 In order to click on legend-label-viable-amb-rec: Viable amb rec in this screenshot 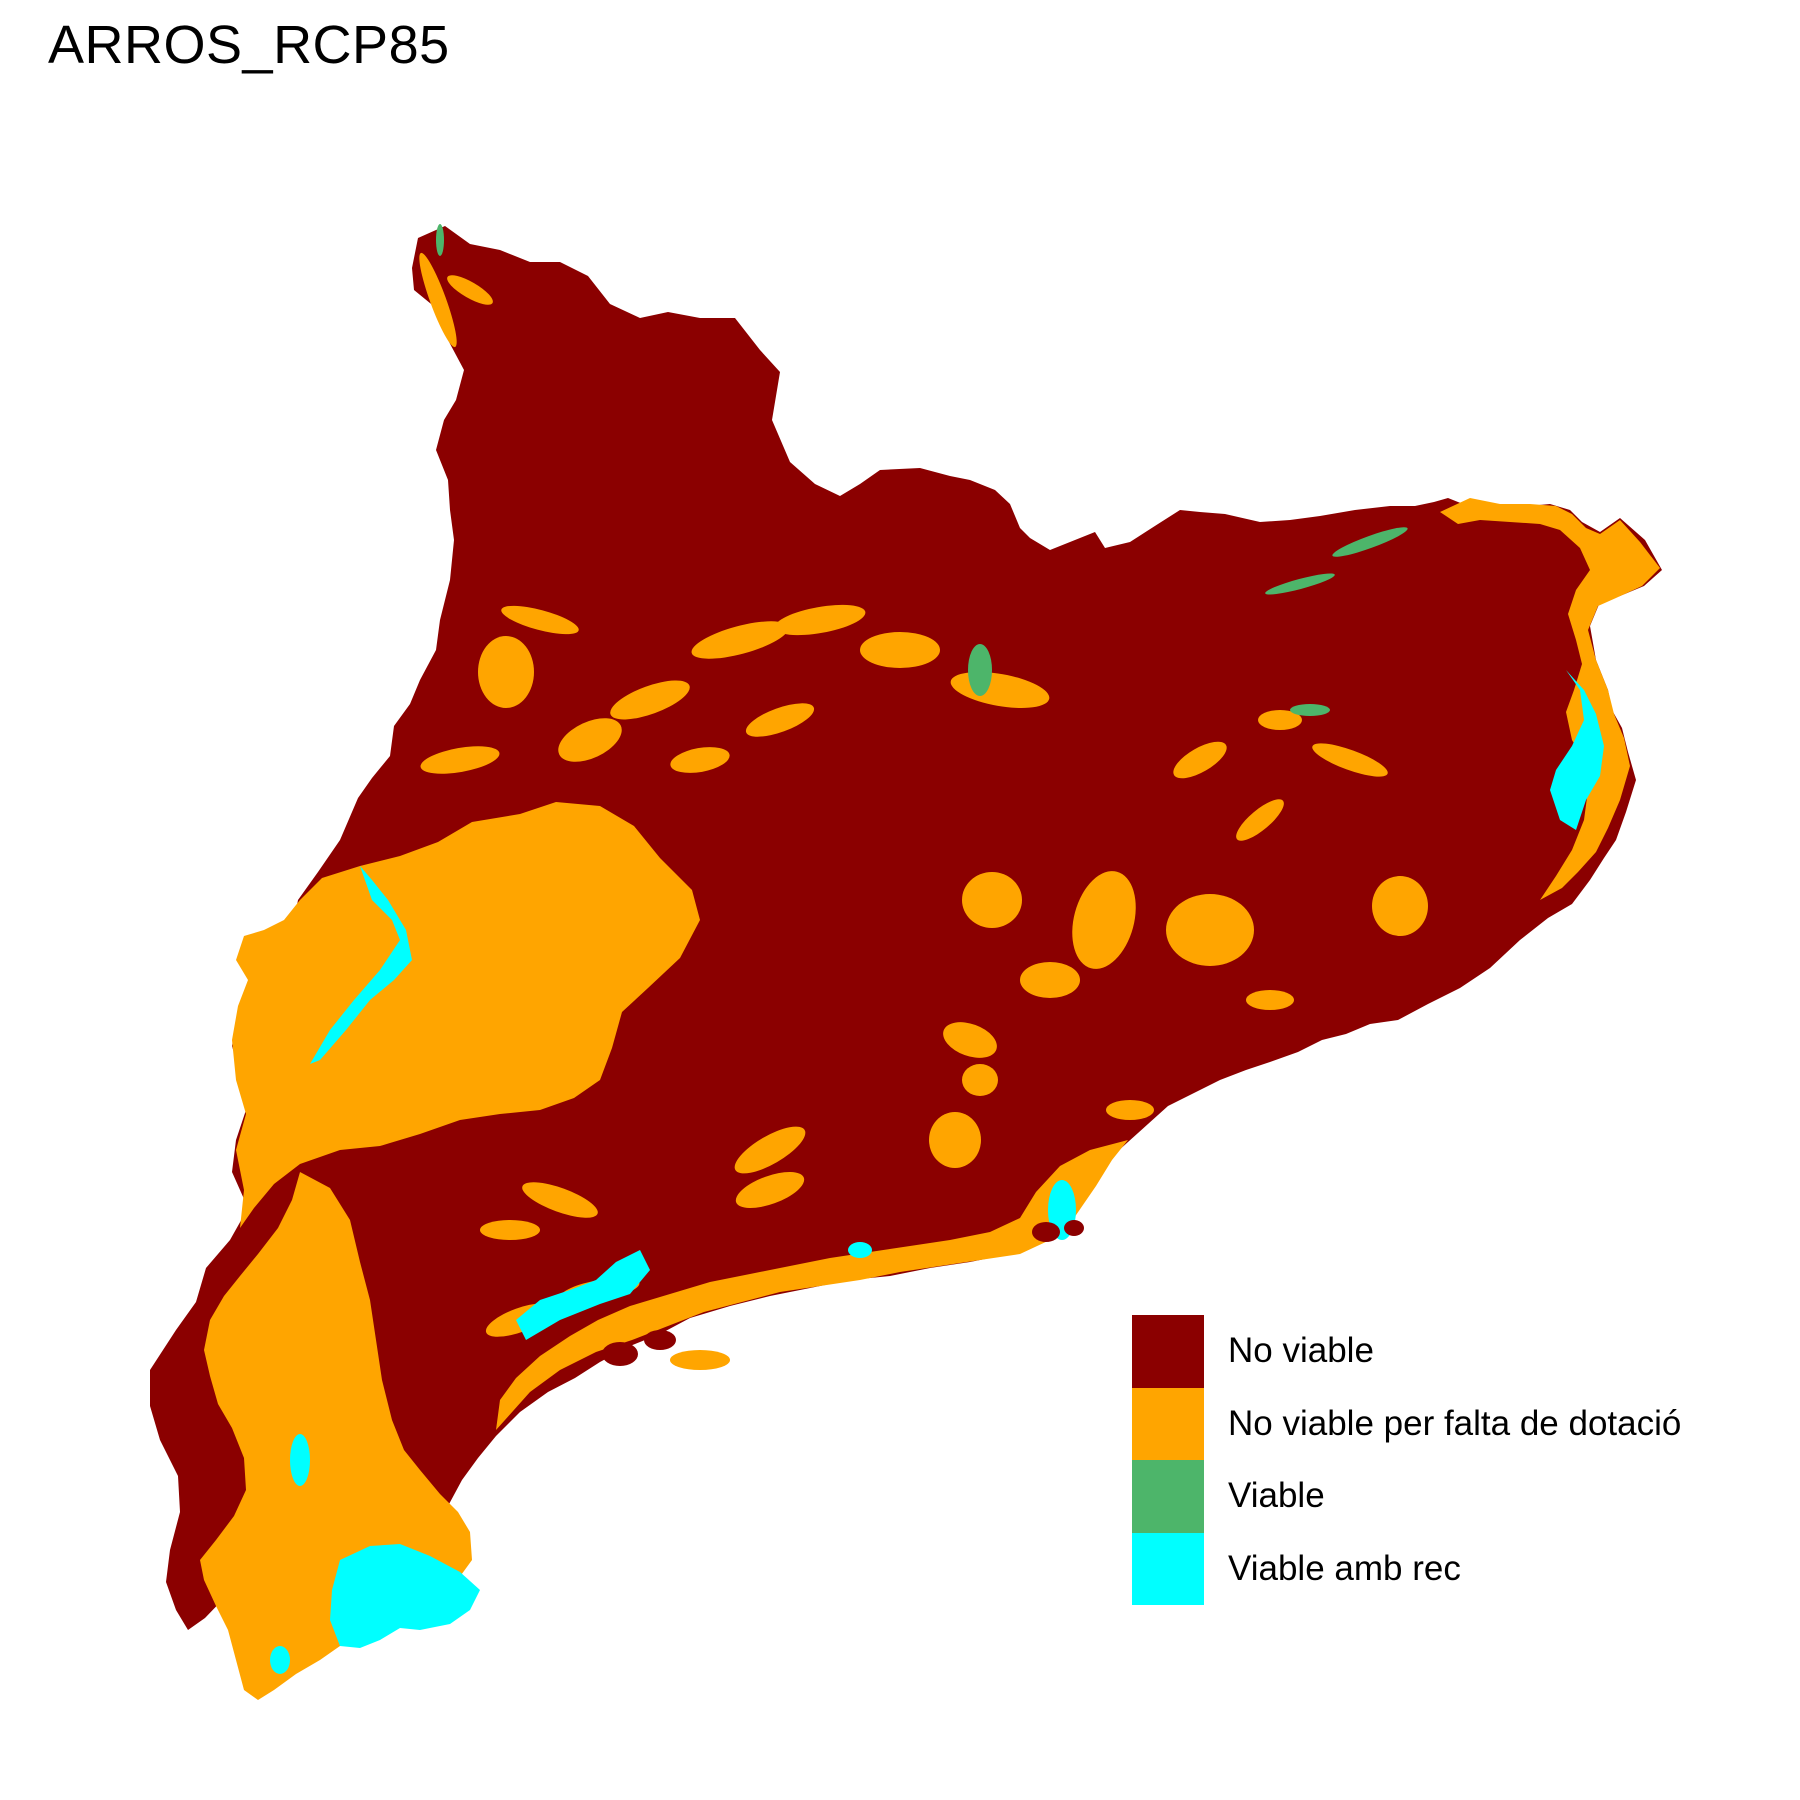, I will do `click(1344, 1568)`.